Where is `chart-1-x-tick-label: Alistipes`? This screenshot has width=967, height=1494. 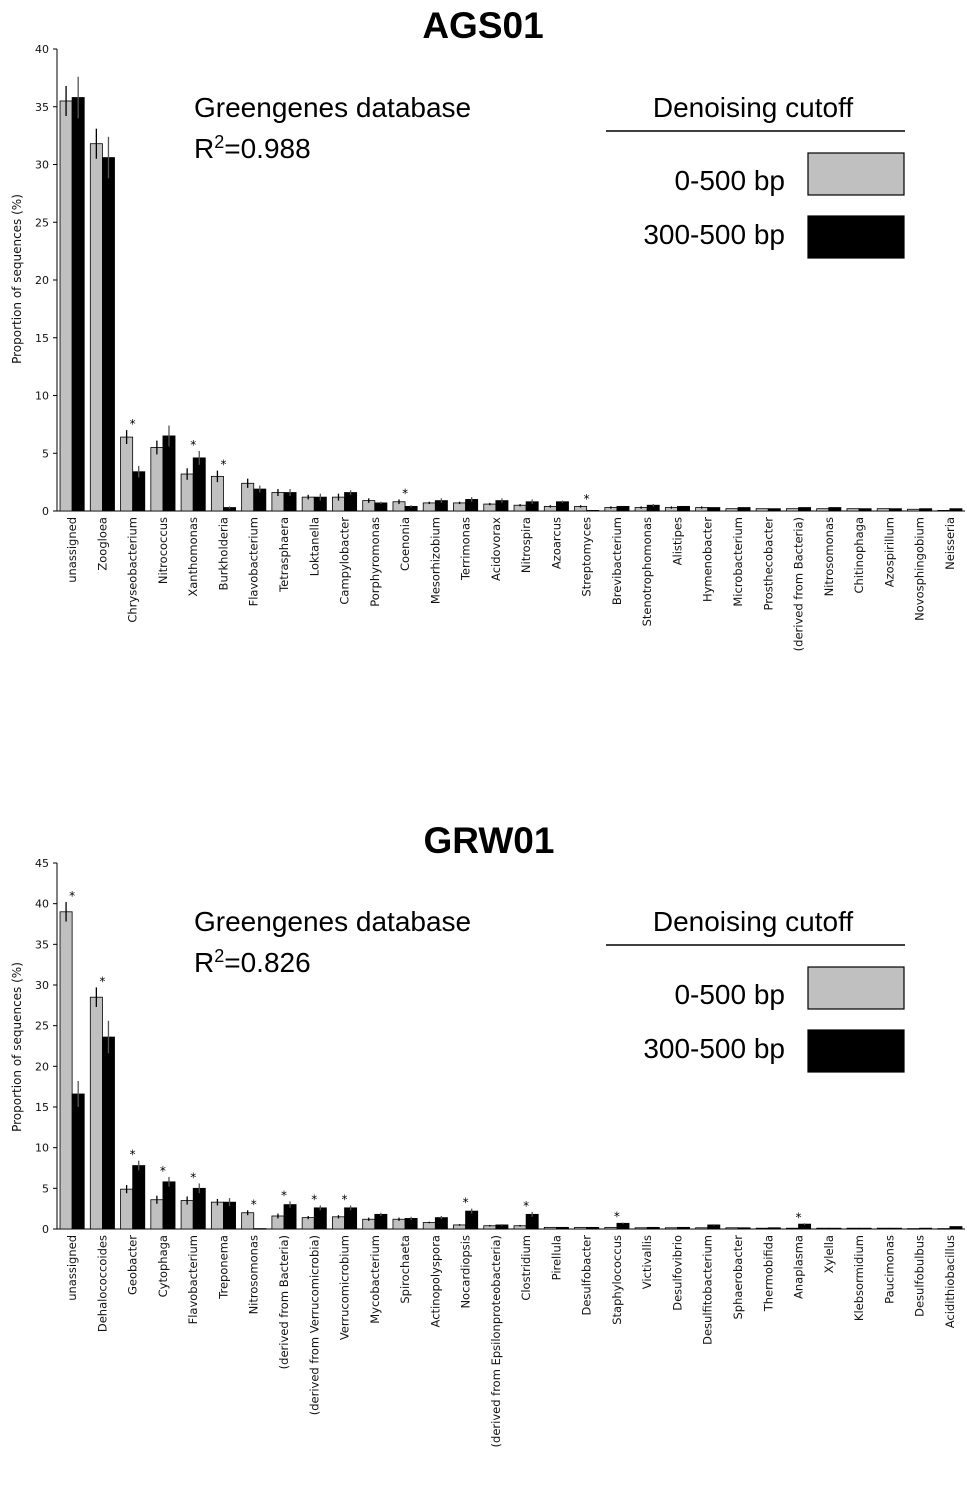
chart-1-x-tick-label: Alistipes is located at coordinates (677, 541).